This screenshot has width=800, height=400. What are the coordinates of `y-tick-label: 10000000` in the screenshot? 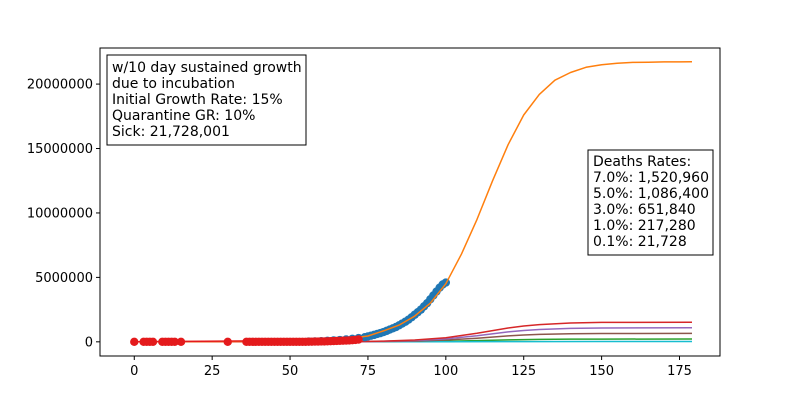 It's located at (60, 213).